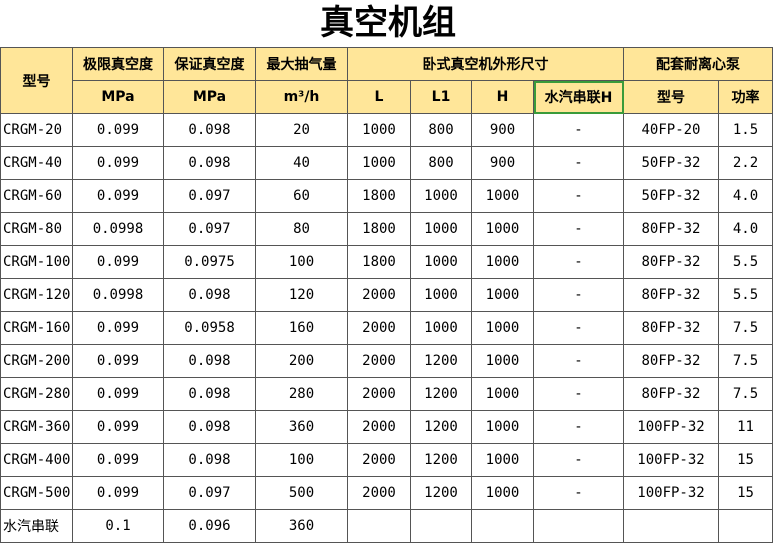 The width and height of the screenshot is (776, 543). I want to click on table-cell: 120, so click(301, 295).